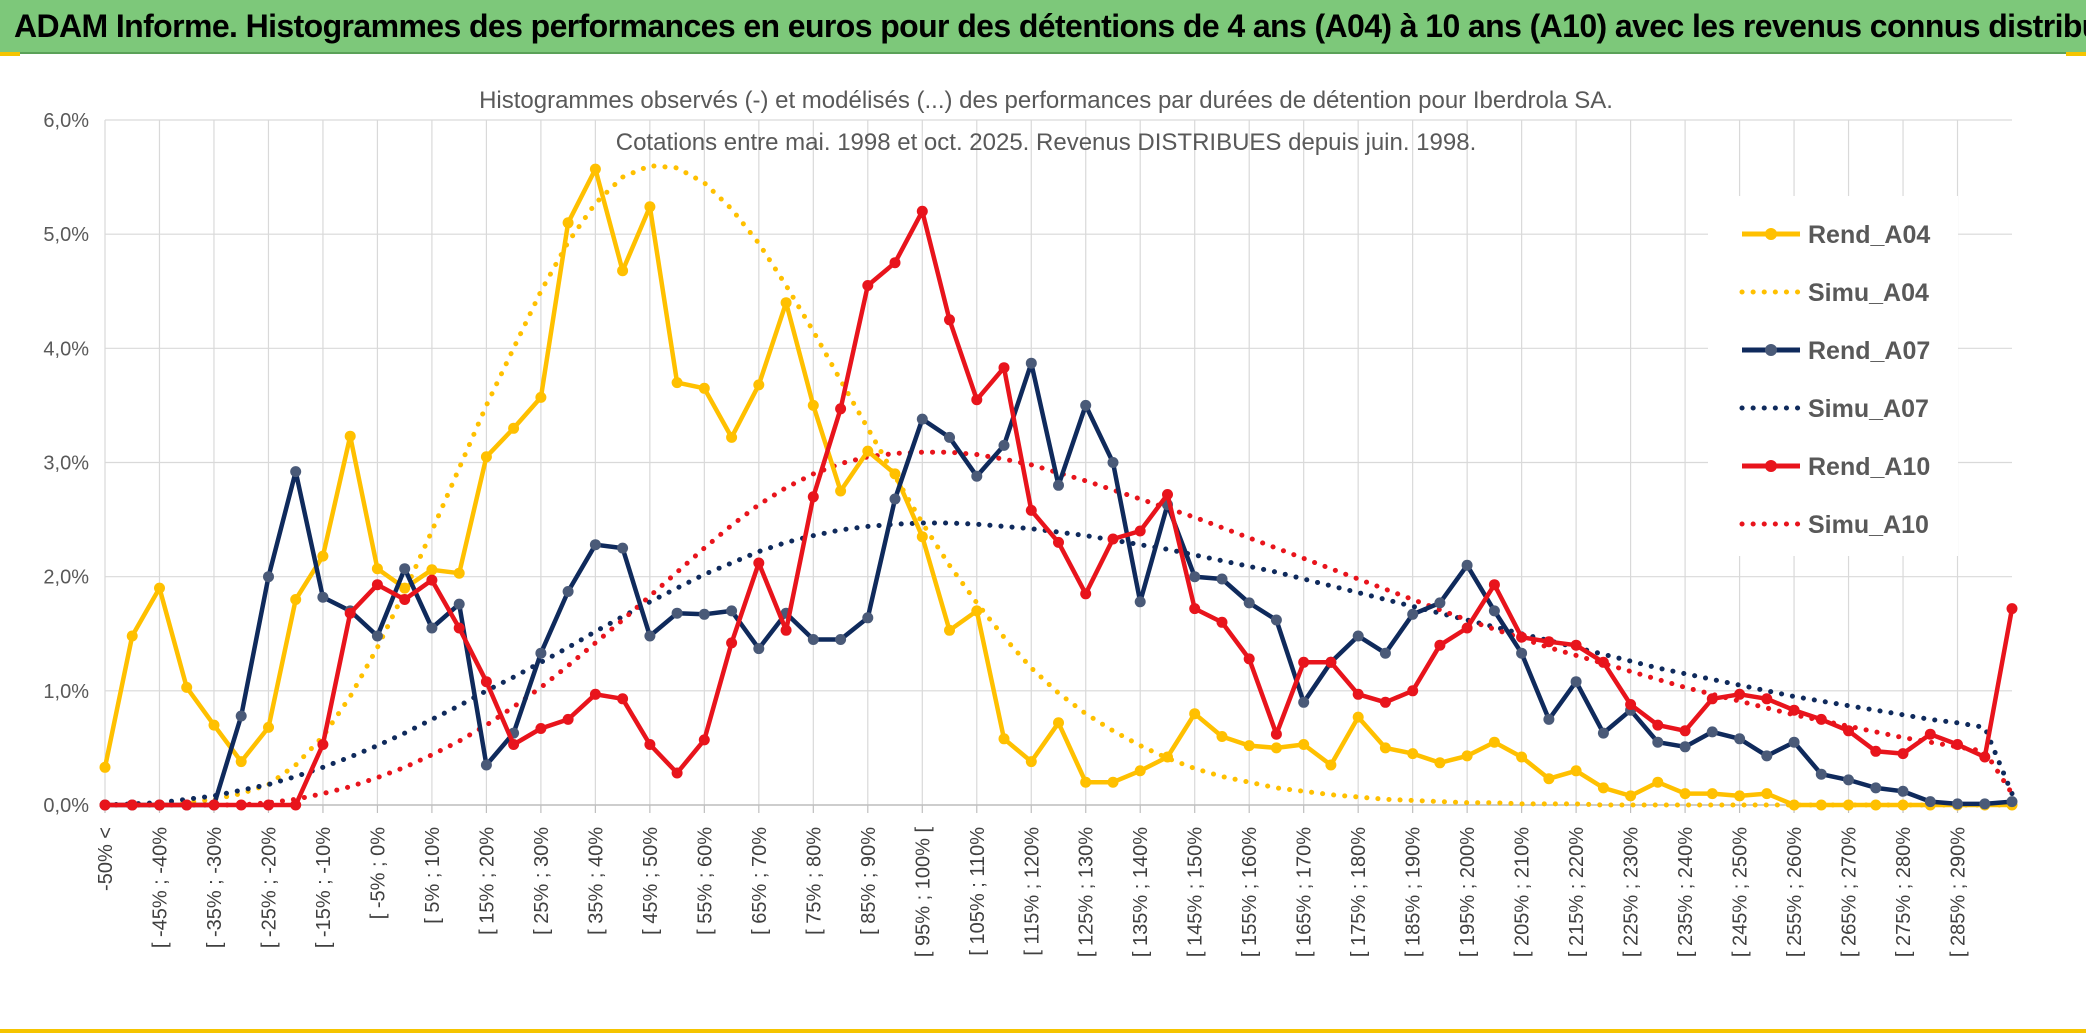 The height and width of the screenshot is (1033, 2086). Describe the element at coordinates (1868, 409) in the screenshot. I see `legend-label: Simu_A07` at that location.